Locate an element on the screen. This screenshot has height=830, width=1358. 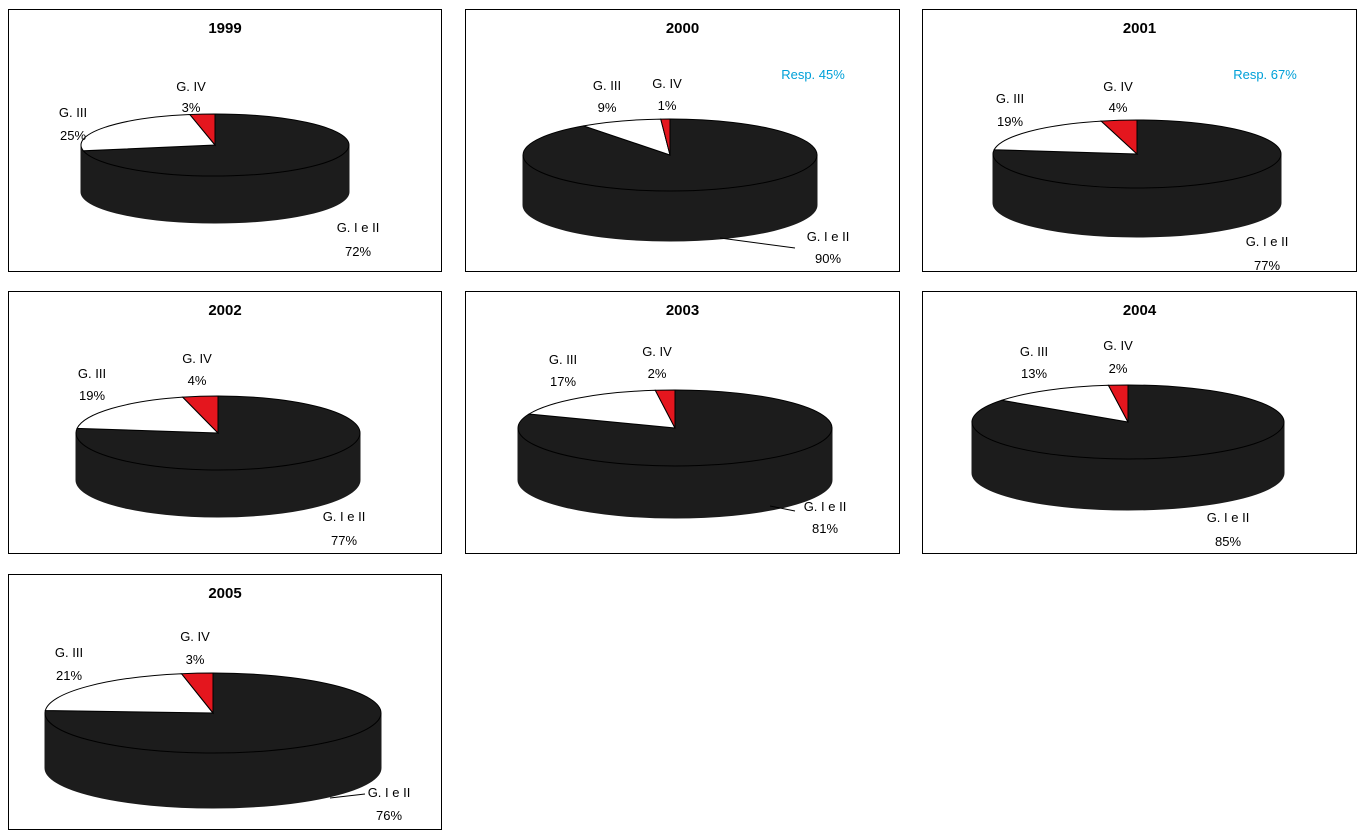
chart-title: 2002 is located at coordinates (224, 310).